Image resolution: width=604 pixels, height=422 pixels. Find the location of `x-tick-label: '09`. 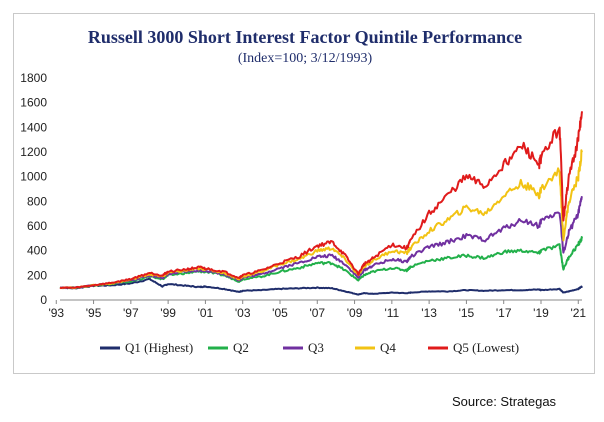

x-tick-label: '09 is located at coordinates (355, 313).